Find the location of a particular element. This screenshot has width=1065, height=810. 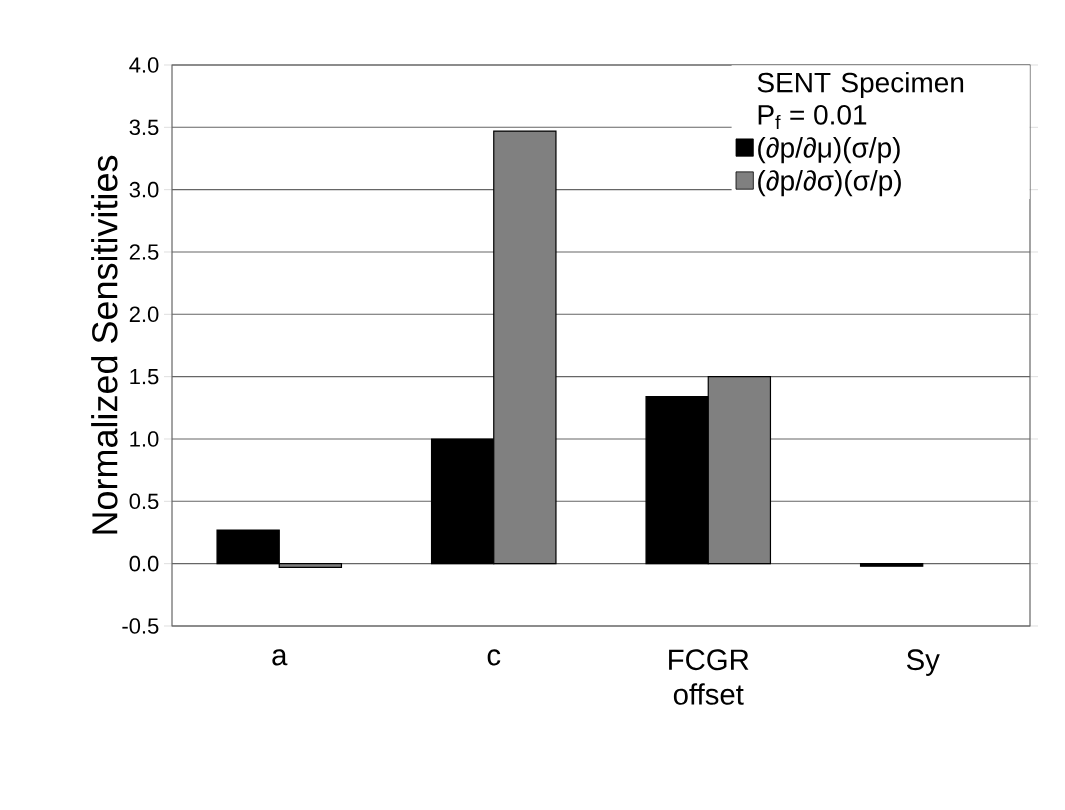

y-tick-label: 1.5 is located at coordinates (144, 376).